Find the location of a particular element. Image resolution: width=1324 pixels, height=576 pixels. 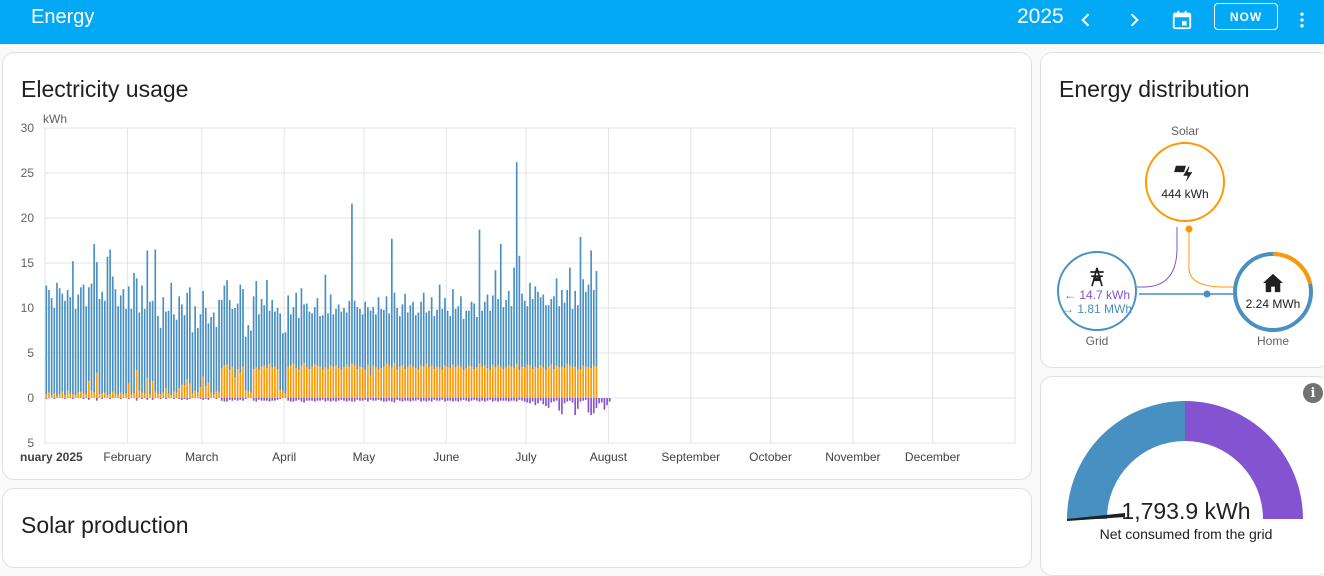

date-picker-button is located at coordinates (1182, 20).